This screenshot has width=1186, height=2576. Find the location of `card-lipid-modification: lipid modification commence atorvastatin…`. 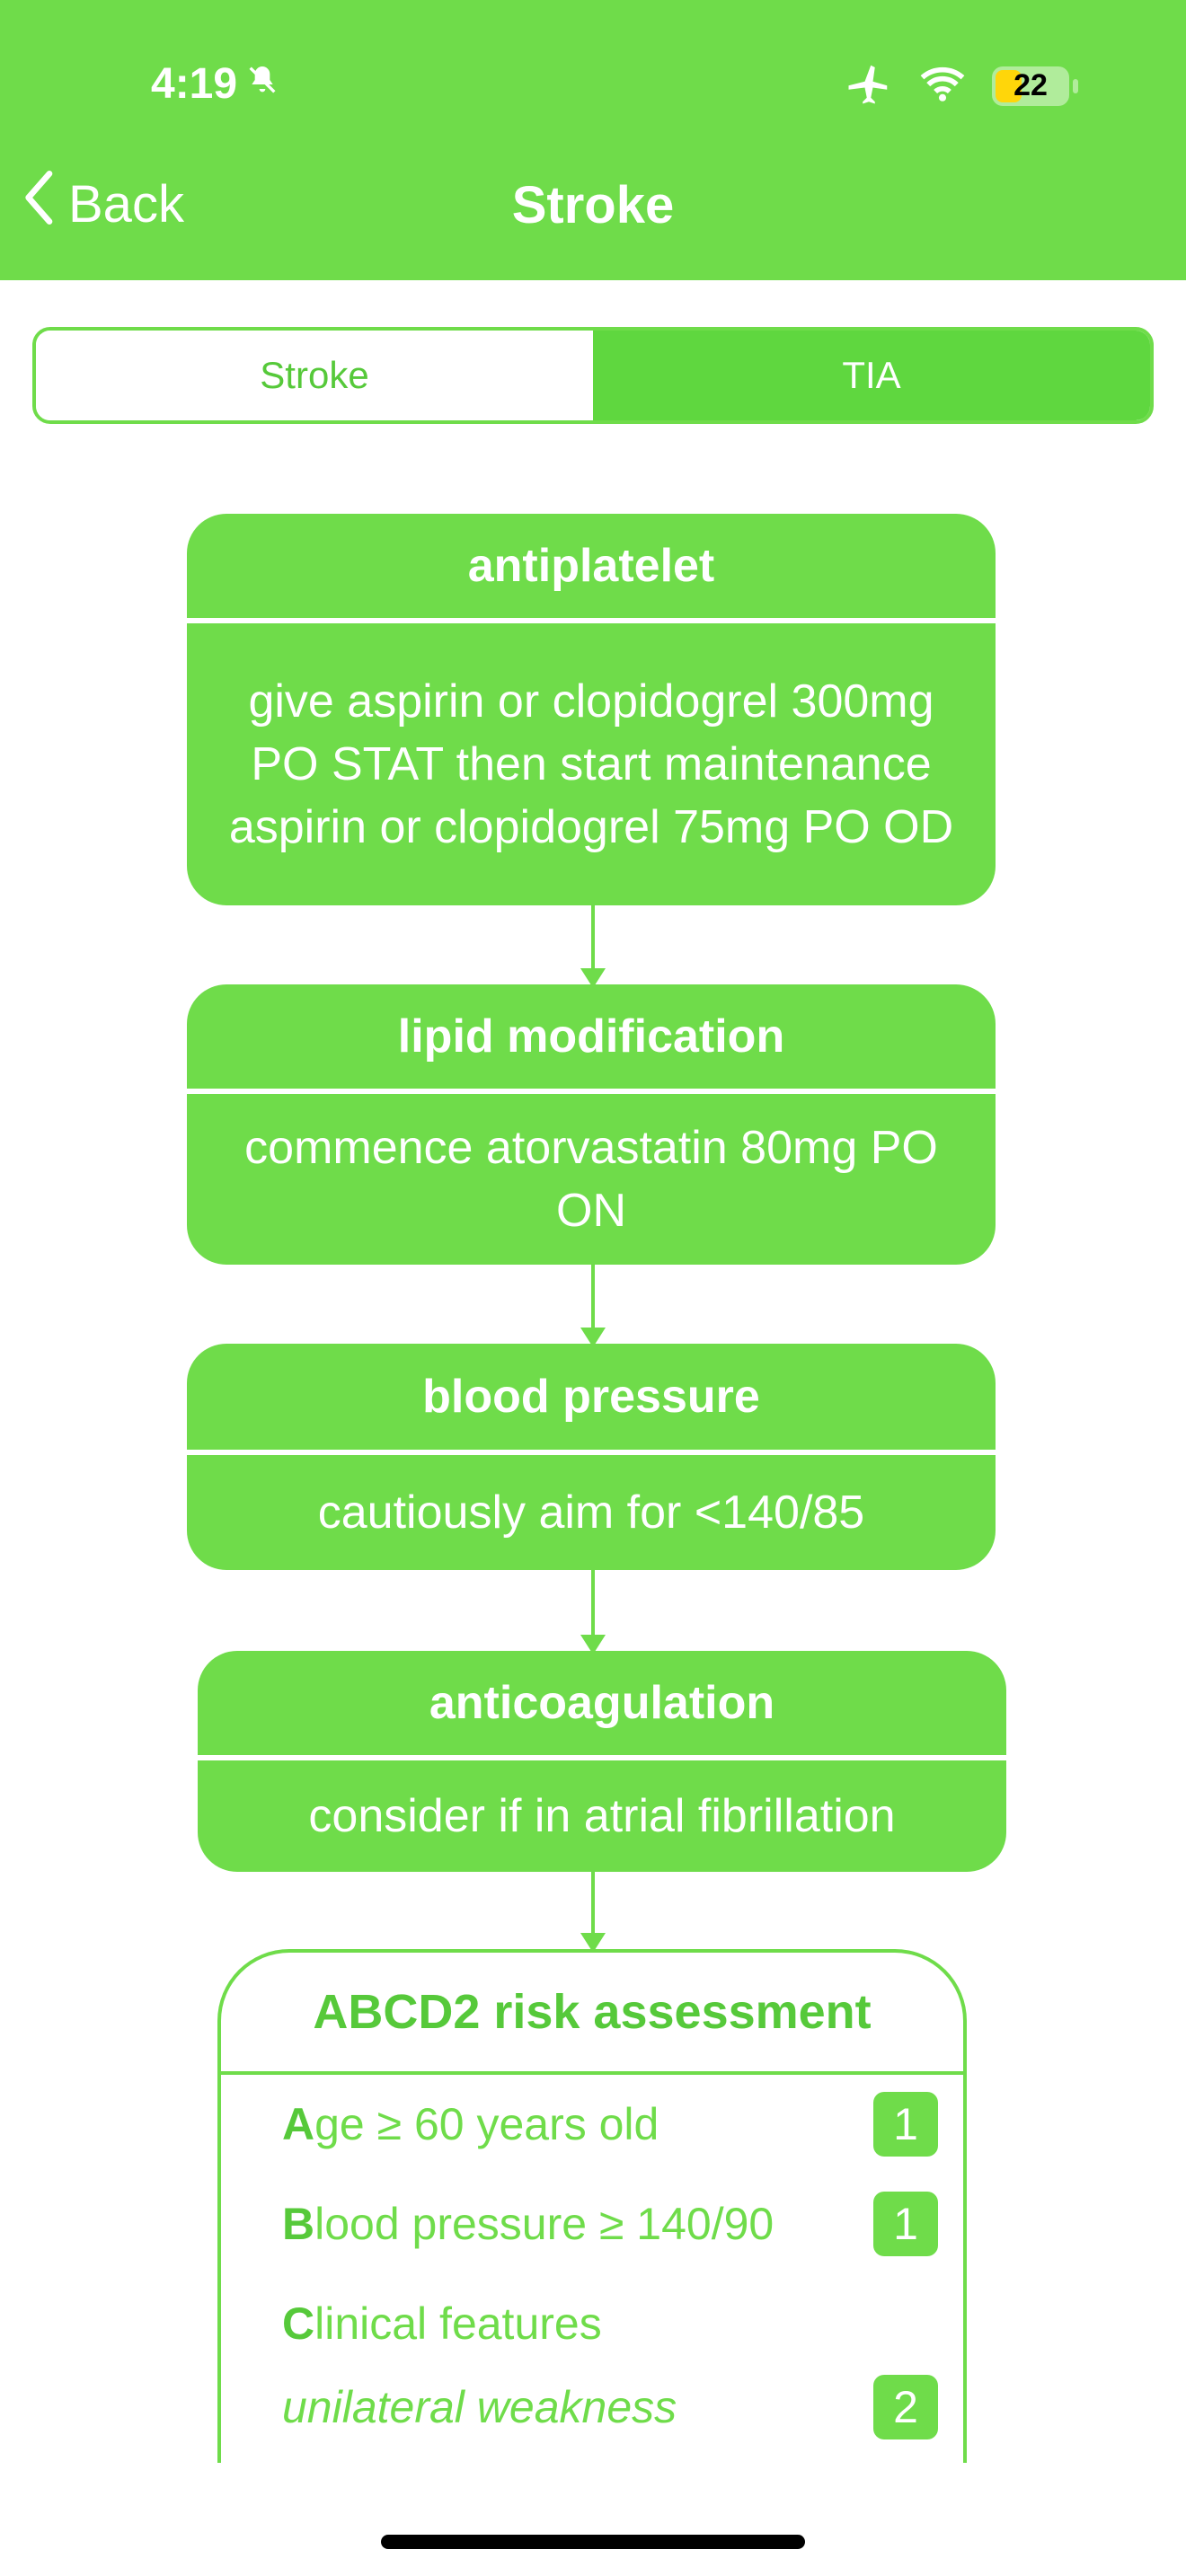

card-lipid-modification: lipid modification commence atorvastatin… is located at coordinates (591, 1124).